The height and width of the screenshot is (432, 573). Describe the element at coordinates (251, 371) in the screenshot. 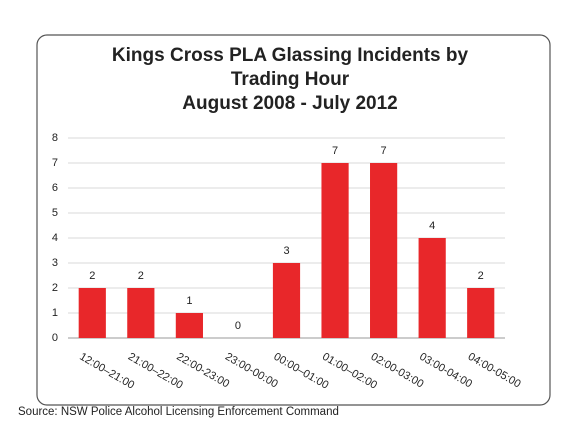

I see `x-tick-label: 23:00-00:00` at that location.